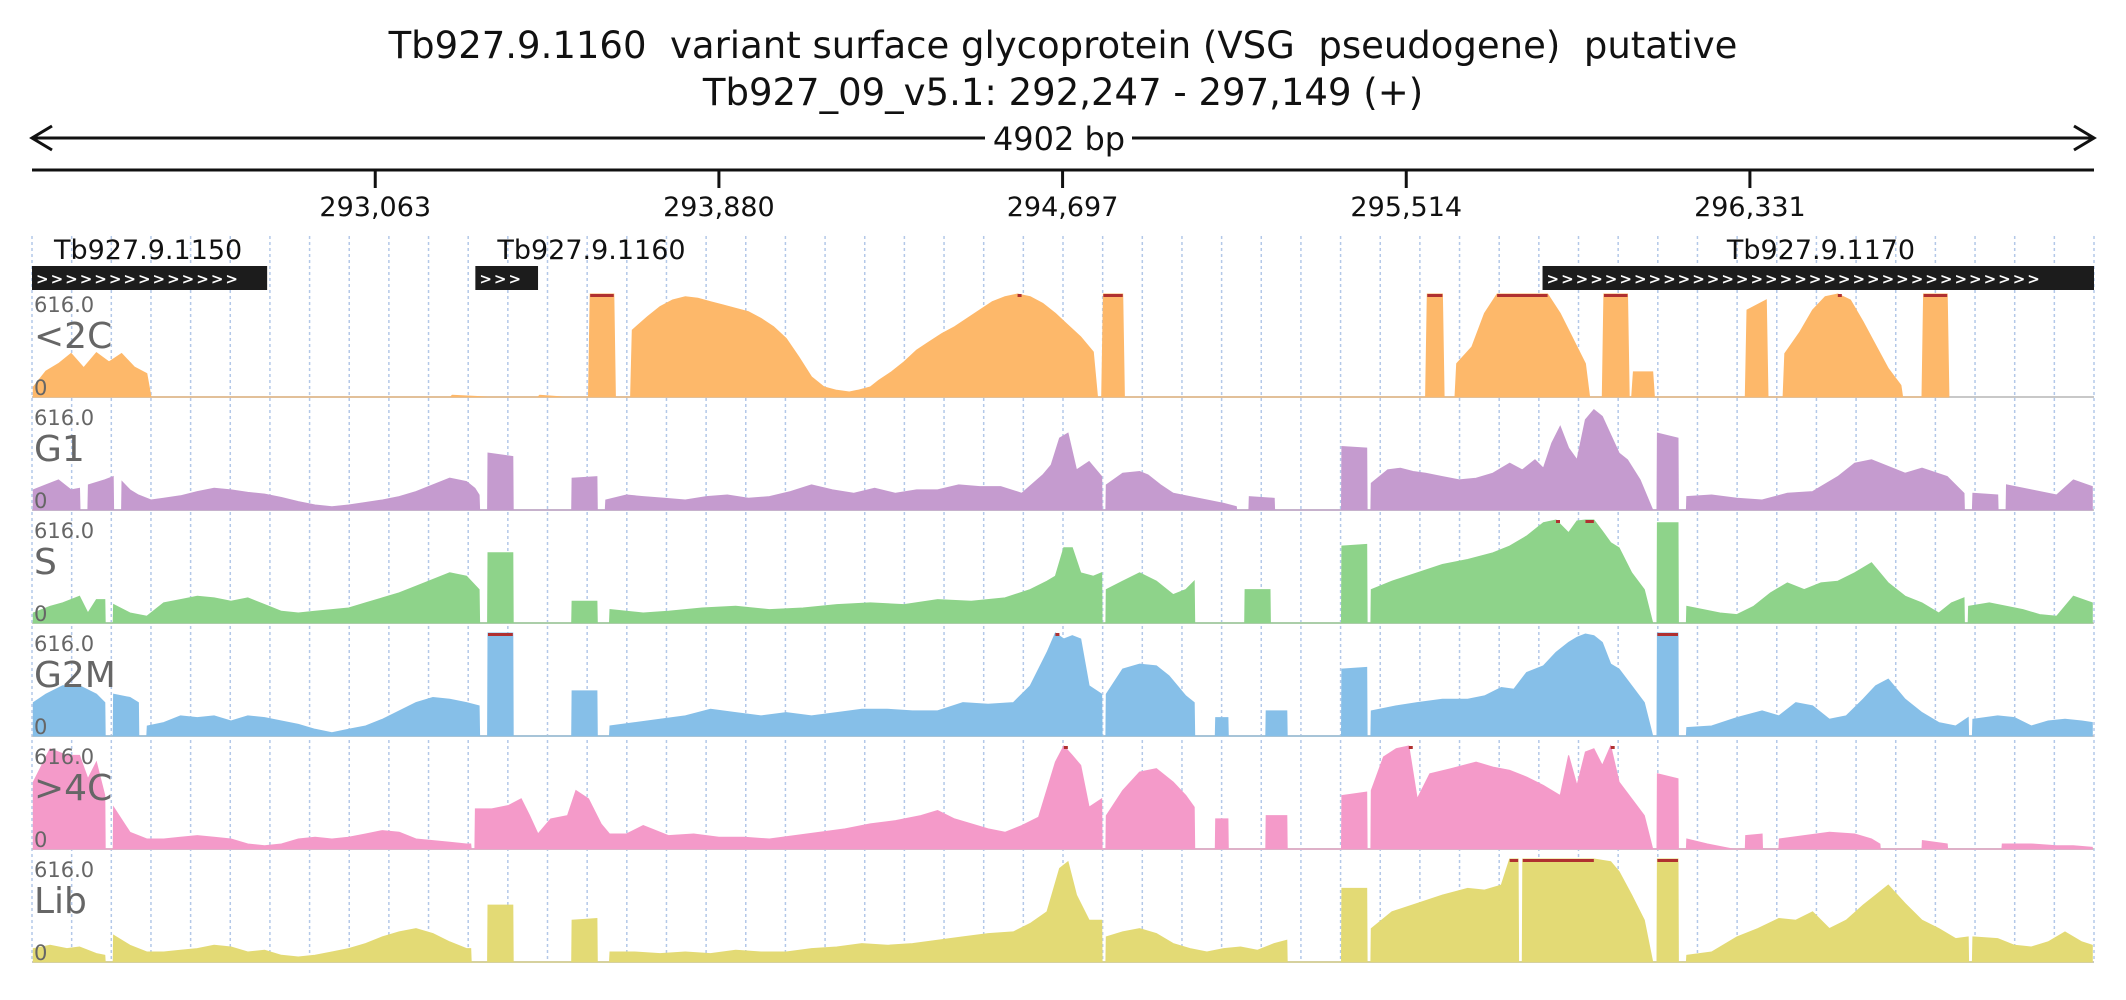 This screenshot has height=1000, width=2126. Describe the element at coordinates (147, 250) in the screenshot. I see `gene-label: Tb927.9.1150` at that location.